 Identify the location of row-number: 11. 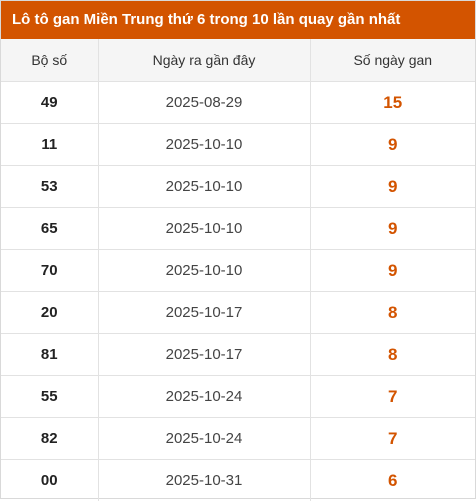
(49, 145).